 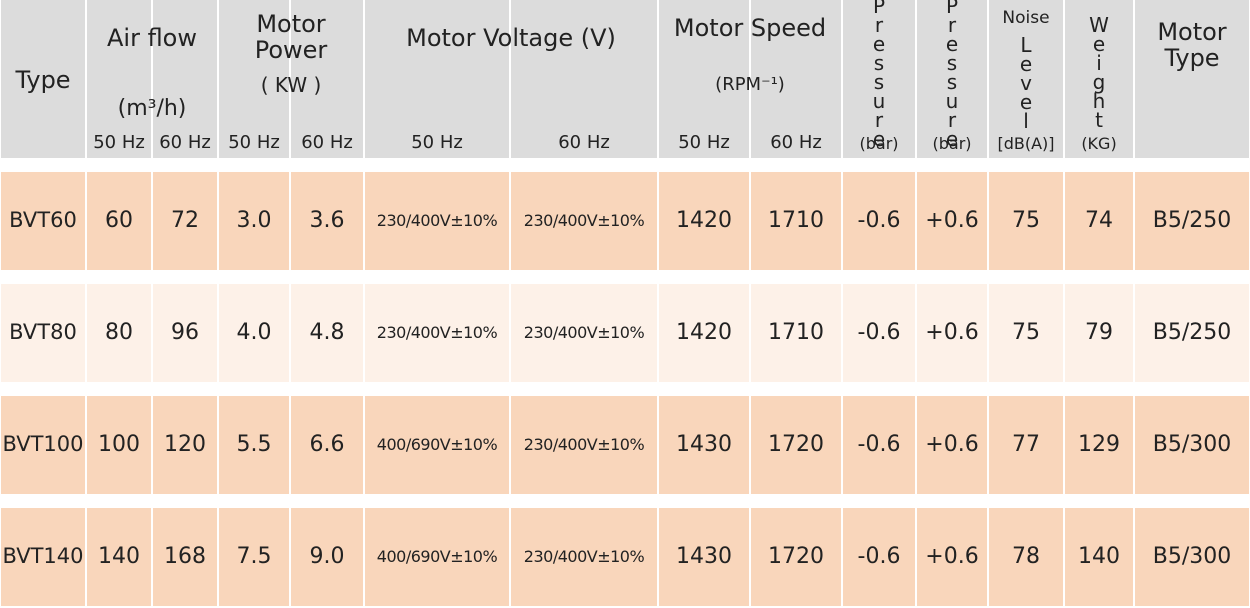 What do you see at coordinates (1192, 556) in the screenshot?
I see `cell-text: B5/300` at bounding box center [1192, 556].